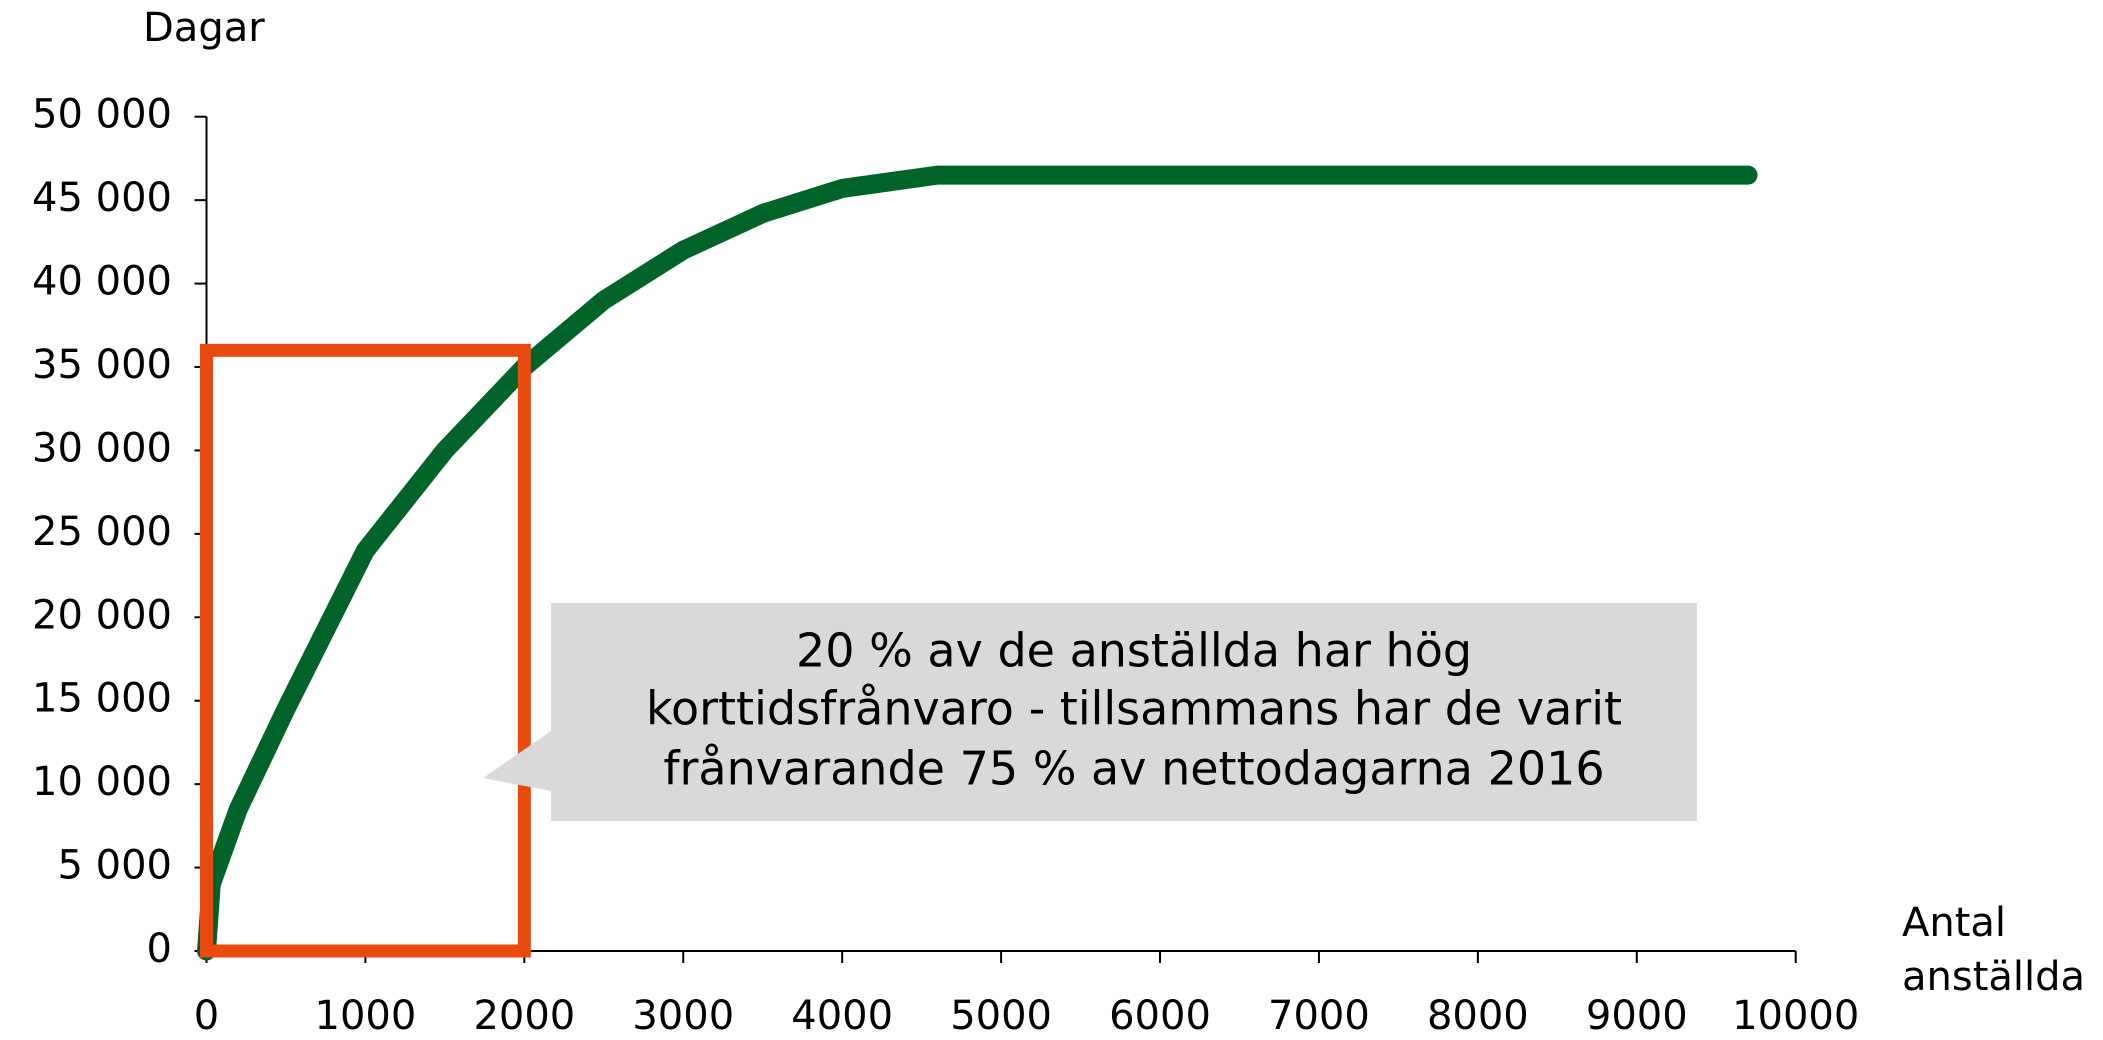  I want to click on y-tick-label: 5 000, so click(114, 866).